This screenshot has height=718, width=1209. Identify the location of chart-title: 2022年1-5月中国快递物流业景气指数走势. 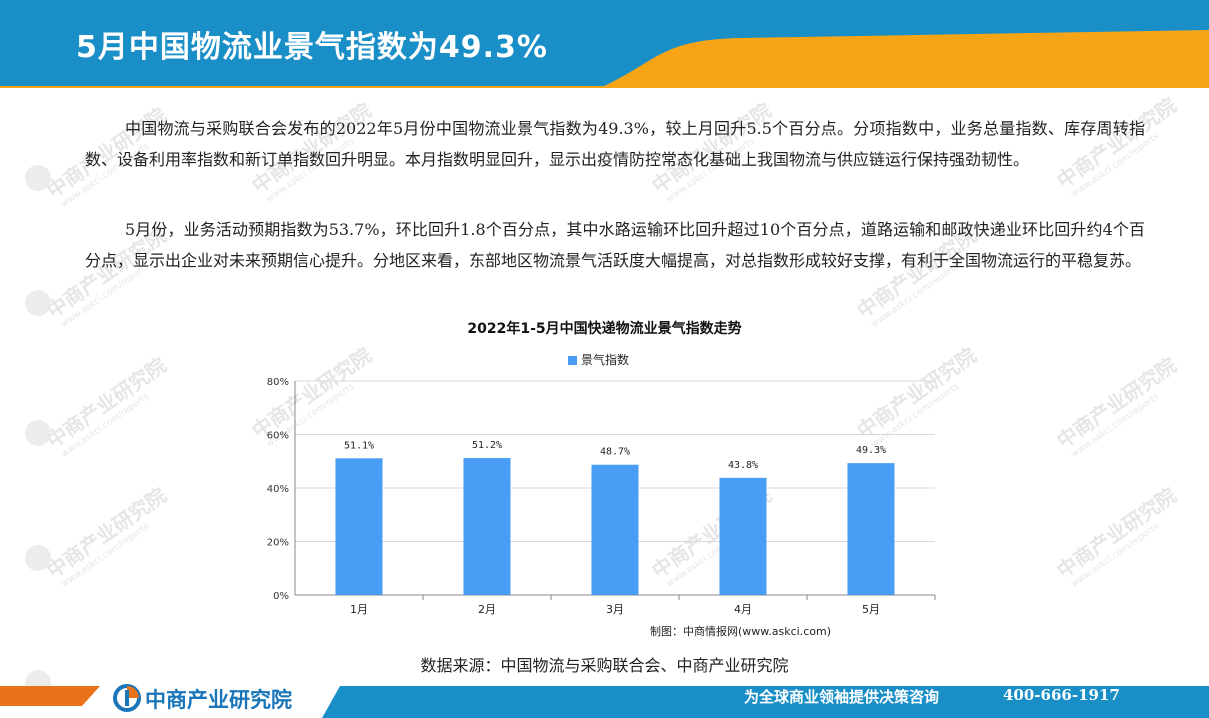
(604, 329).